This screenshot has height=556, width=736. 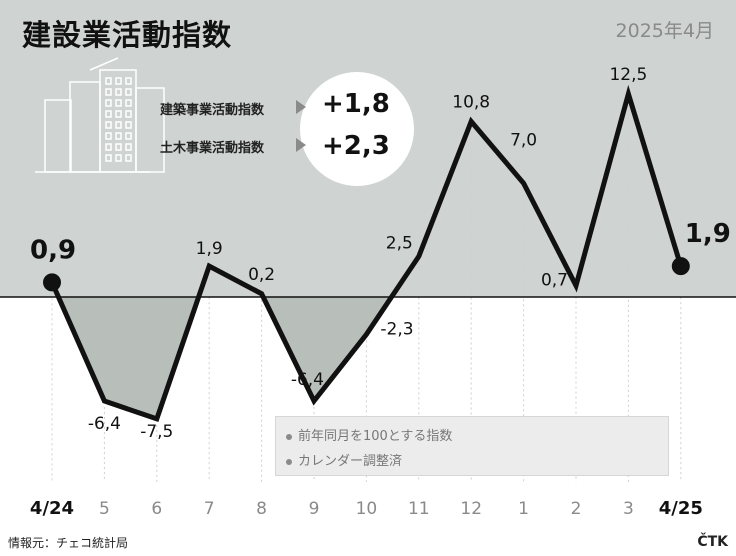 What do you see at coordinates (261, 509) in the screenshot?
I see `x-tick-label: 8` at bounding box center [261, 509].